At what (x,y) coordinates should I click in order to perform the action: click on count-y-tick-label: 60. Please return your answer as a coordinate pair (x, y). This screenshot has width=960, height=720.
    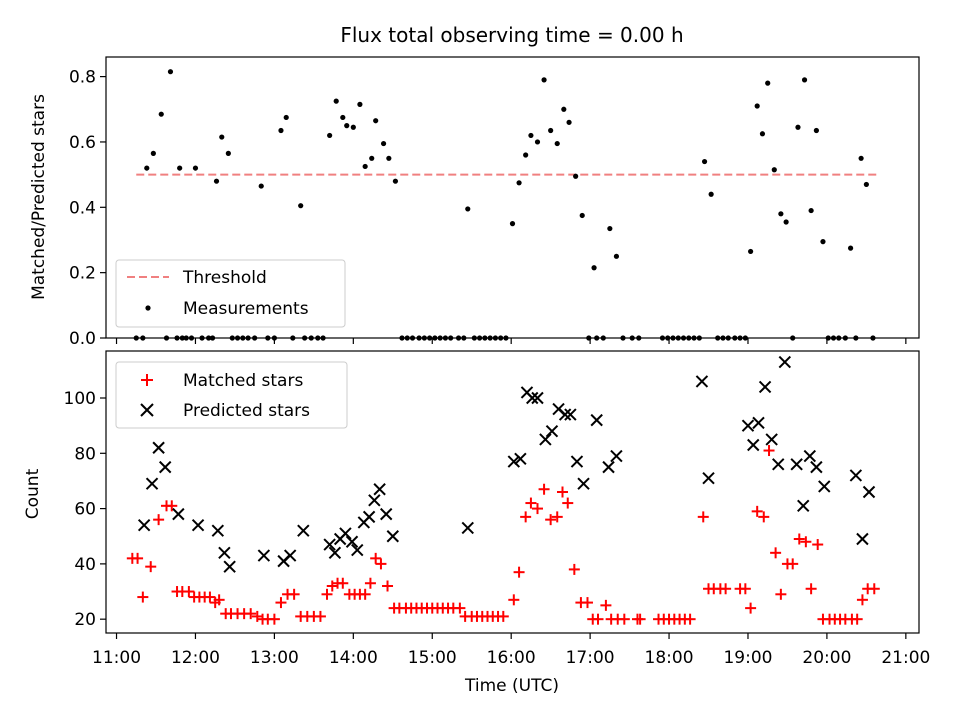
    Looking at the image, I should click on (85, 510).